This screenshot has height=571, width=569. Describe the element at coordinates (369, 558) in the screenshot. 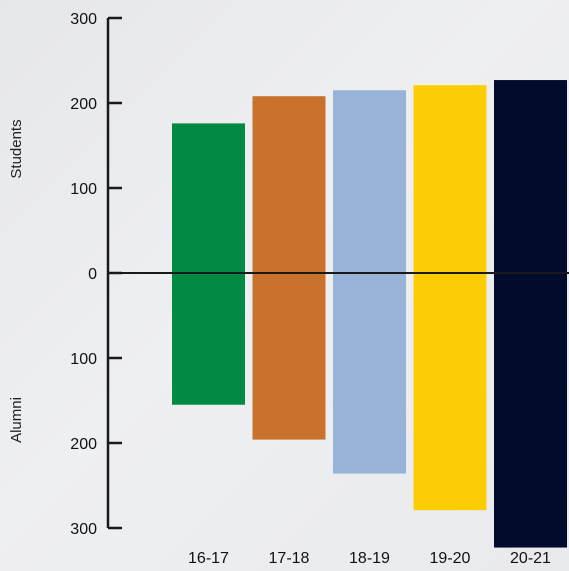

I see `x-tick-label: 18-19` at that location.